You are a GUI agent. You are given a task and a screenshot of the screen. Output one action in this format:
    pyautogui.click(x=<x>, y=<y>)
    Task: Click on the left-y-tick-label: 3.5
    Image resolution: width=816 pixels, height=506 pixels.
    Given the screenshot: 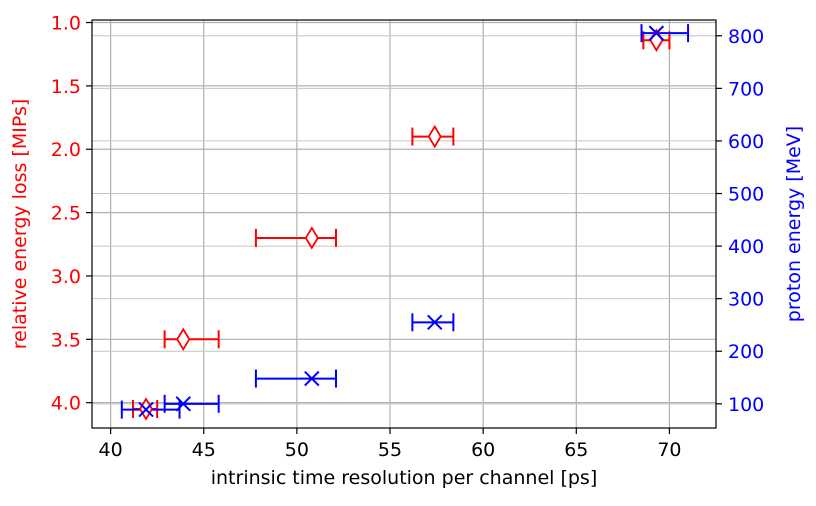 What is the action you would take?
    pyautogui.click(x=66, y=340)
    